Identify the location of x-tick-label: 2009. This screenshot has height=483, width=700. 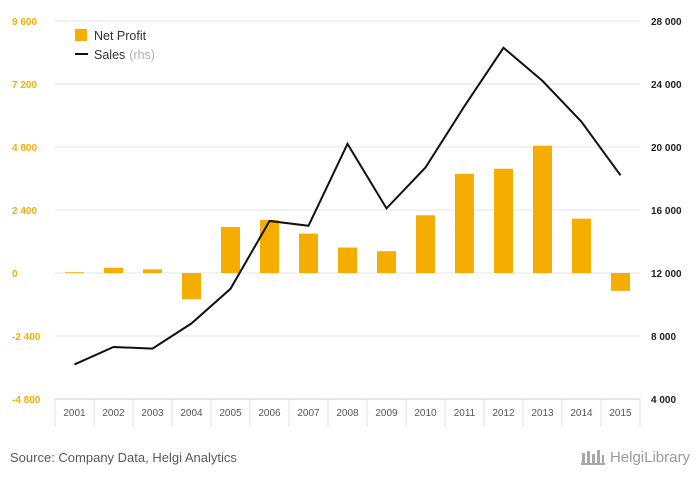
(386, 413).